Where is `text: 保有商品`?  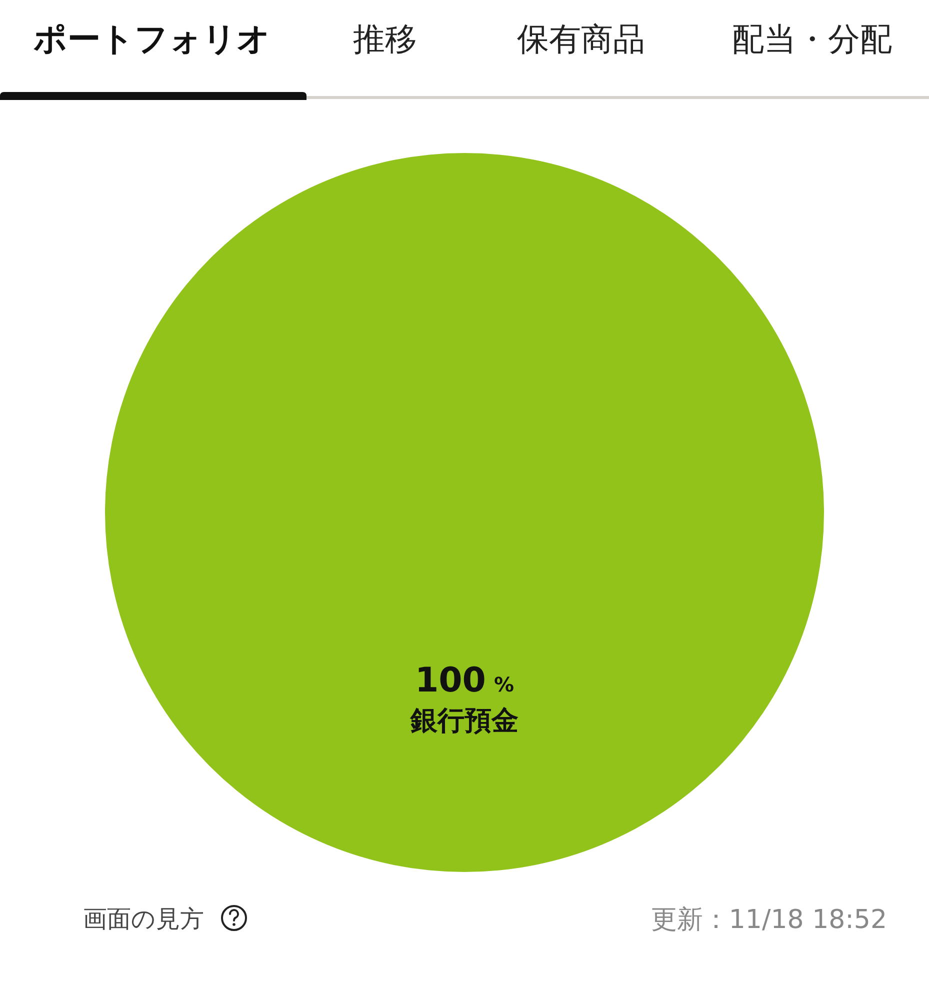
text: 保有商品 is located at coordinates (581, 39).